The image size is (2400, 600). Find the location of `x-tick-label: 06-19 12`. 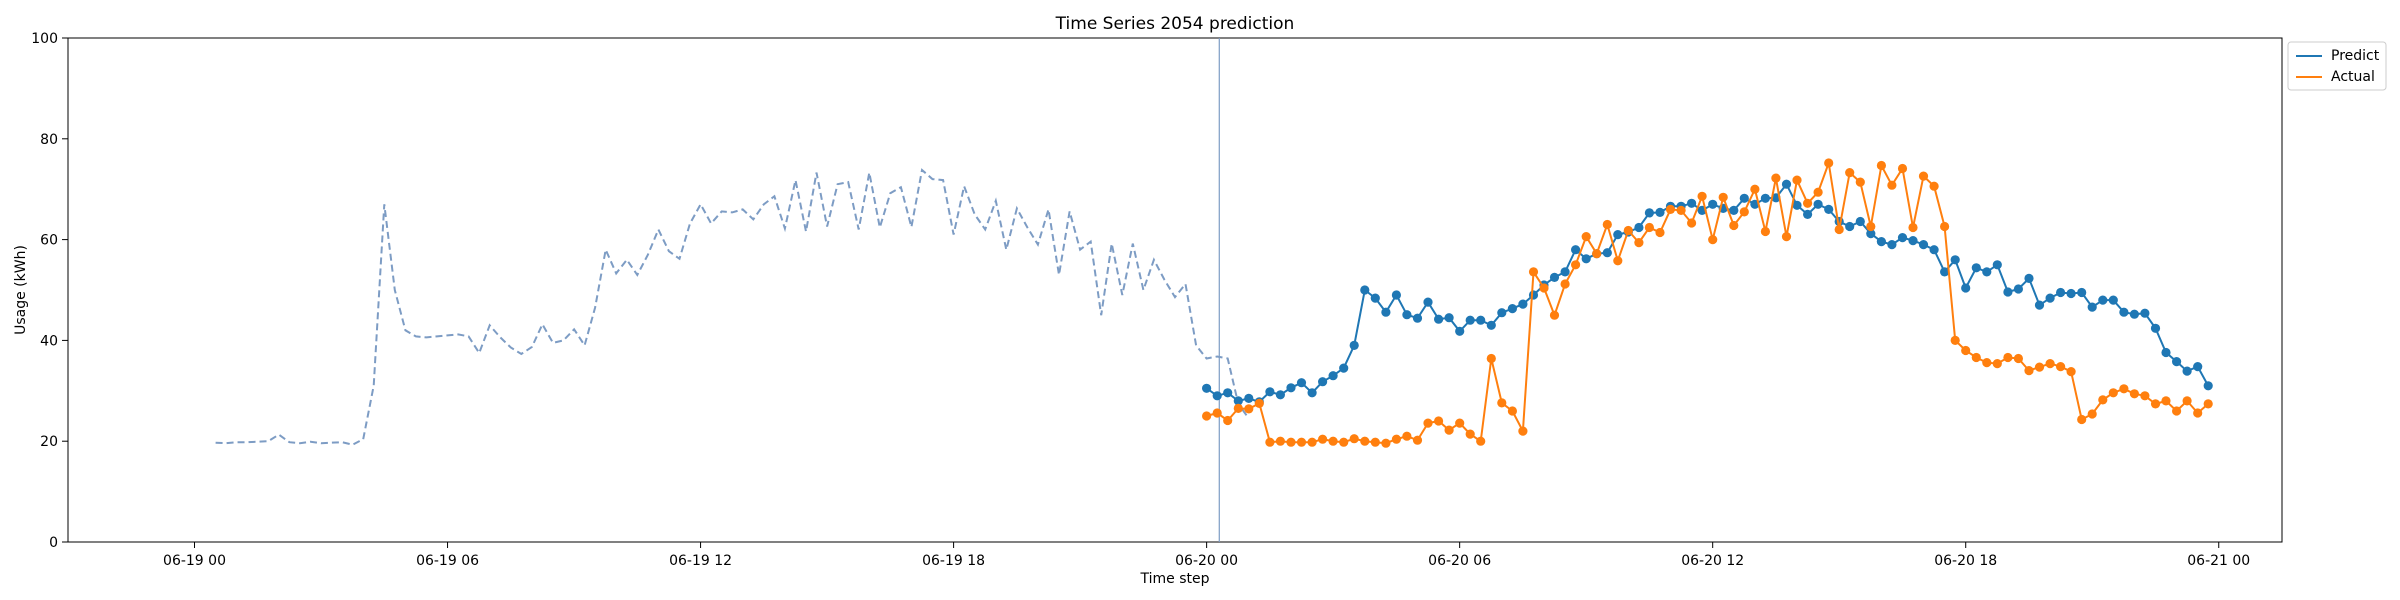

x-tick-label: 06-19 12 is located at coordinates (700, 561).